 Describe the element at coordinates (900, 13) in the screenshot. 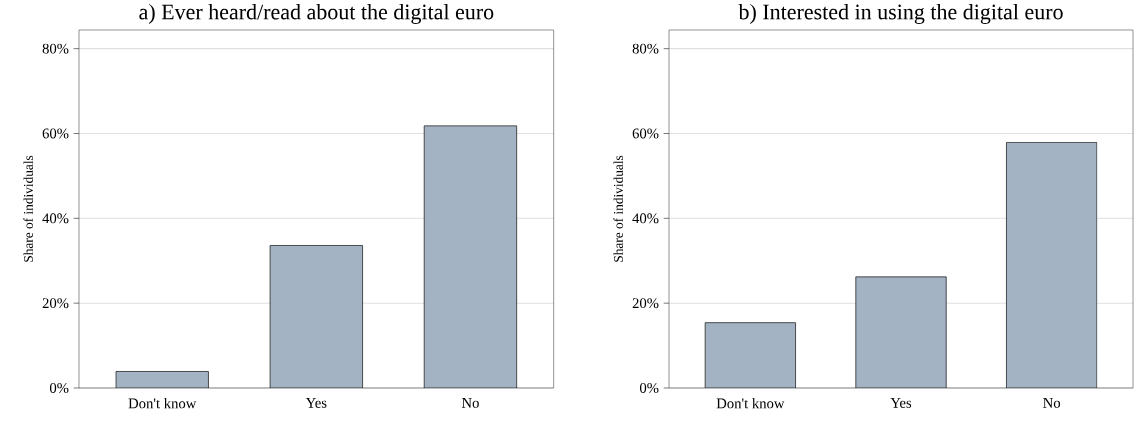

I see `chart-title: b) Interested in using the digital euro` at that location.